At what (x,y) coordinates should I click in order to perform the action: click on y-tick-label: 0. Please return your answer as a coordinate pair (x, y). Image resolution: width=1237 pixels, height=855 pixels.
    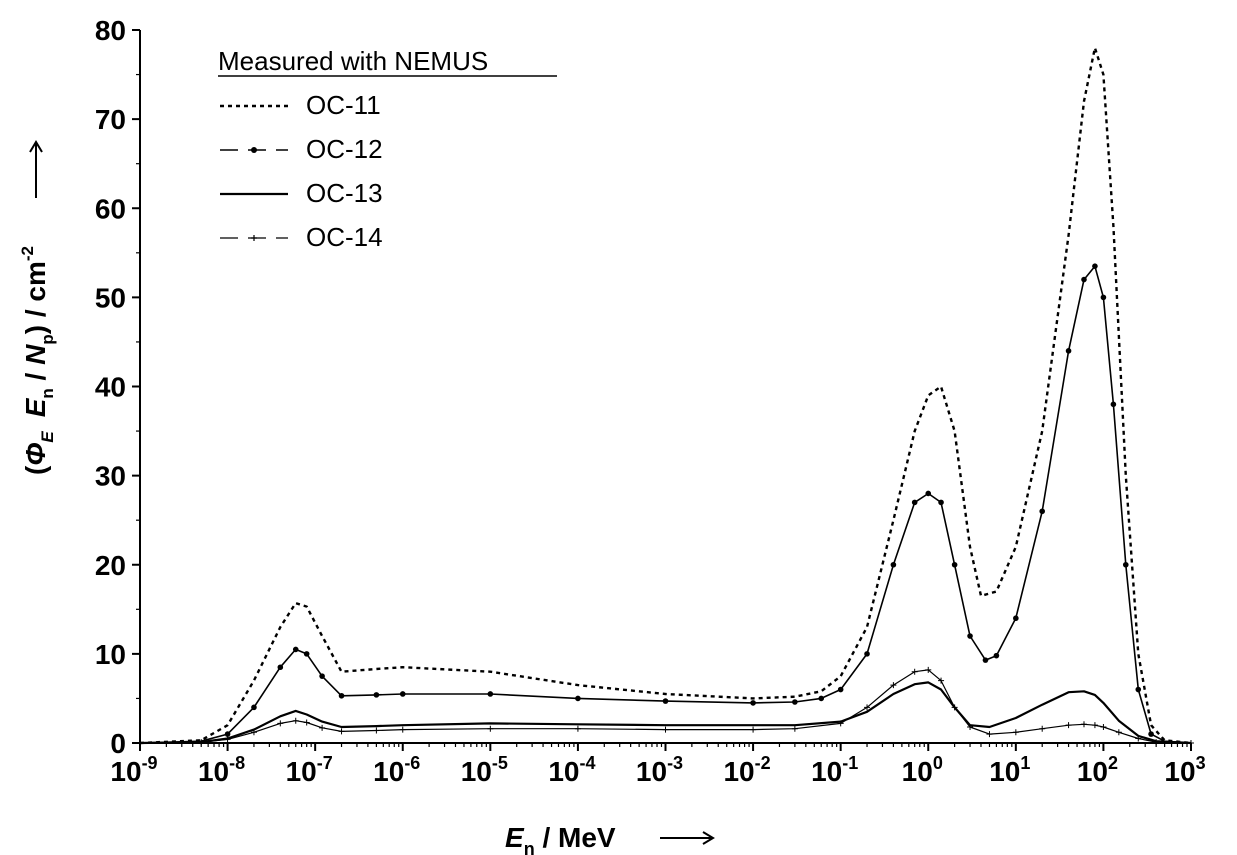
    Looking at the image, I should click on (118, 743).